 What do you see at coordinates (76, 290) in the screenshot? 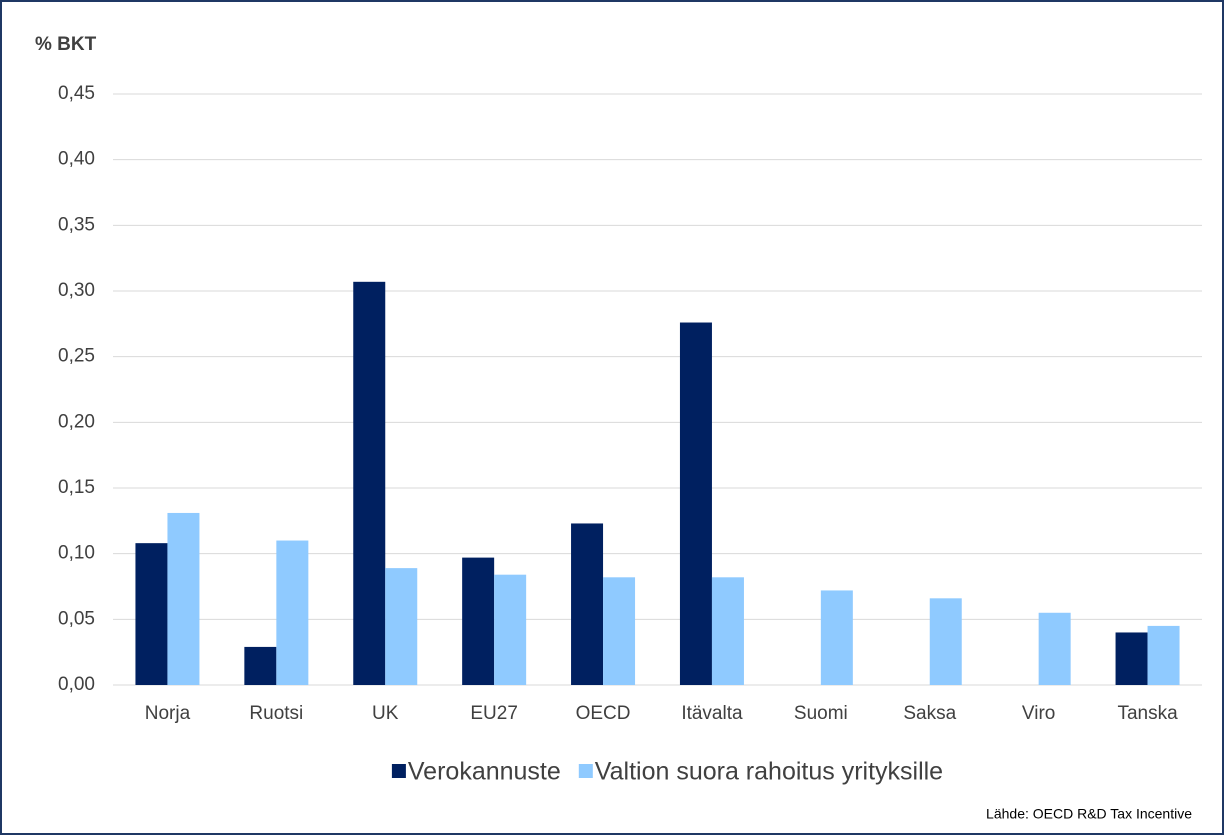
I see `y-tick-label: 0,30` at bounding box center [76, 290].